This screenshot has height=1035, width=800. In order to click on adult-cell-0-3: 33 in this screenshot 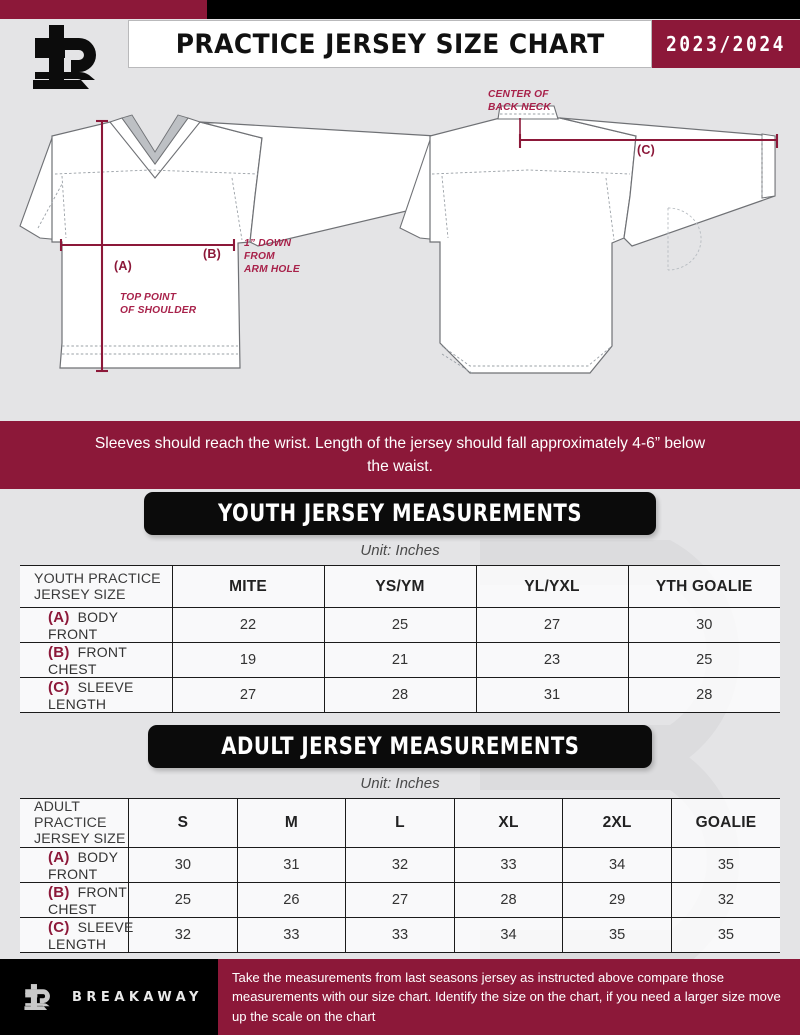, I will do `click(508, 865)`.